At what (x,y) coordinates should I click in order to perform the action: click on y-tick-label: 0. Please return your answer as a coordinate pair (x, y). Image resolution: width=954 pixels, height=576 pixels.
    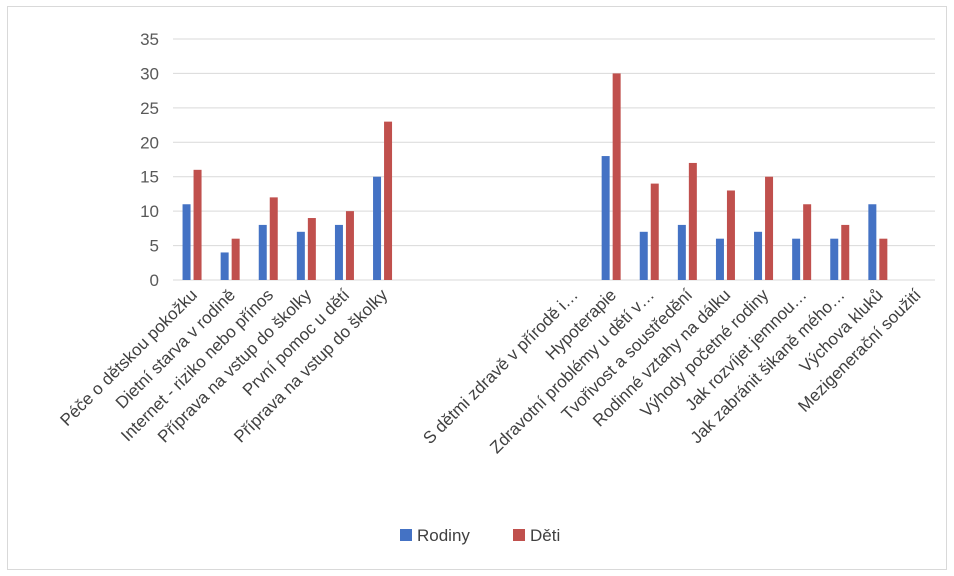
    Looking at the image, I should click on (154, 280).